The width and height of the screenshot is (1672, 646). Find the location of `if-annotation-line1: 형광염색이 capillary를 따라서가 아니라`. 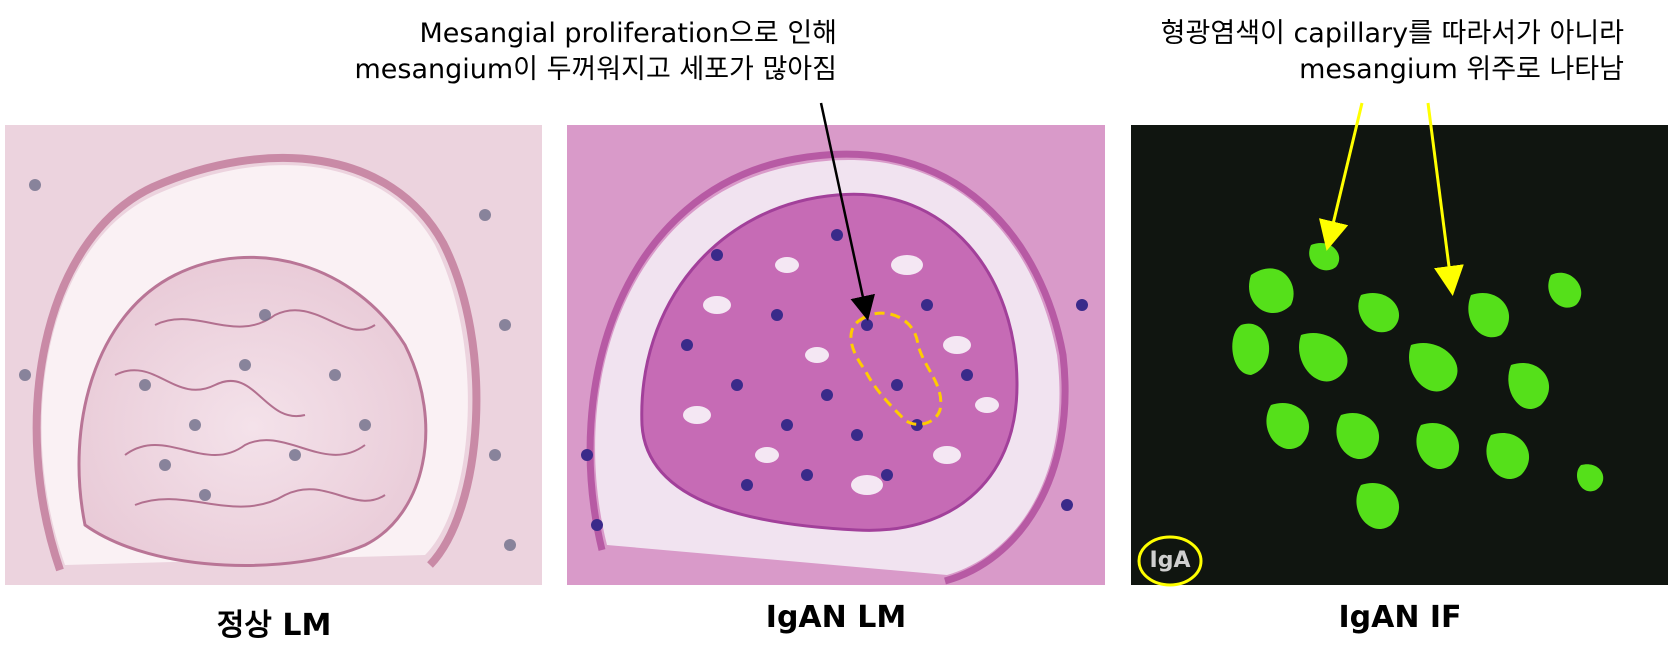

if-annotation-line1: 형광염색이 capillary를 따라서가 아니라 is located at coordinates (1392, 33).